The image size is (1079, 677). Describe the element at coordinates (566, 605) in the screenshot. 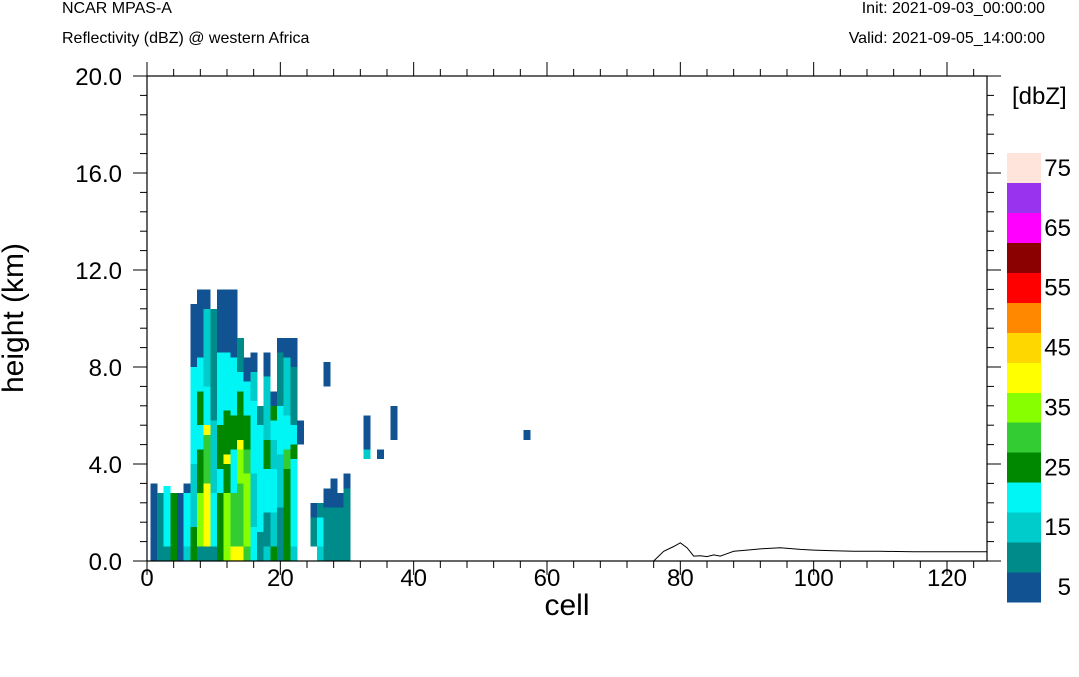

I see `x-axis-label: cell` at that location.